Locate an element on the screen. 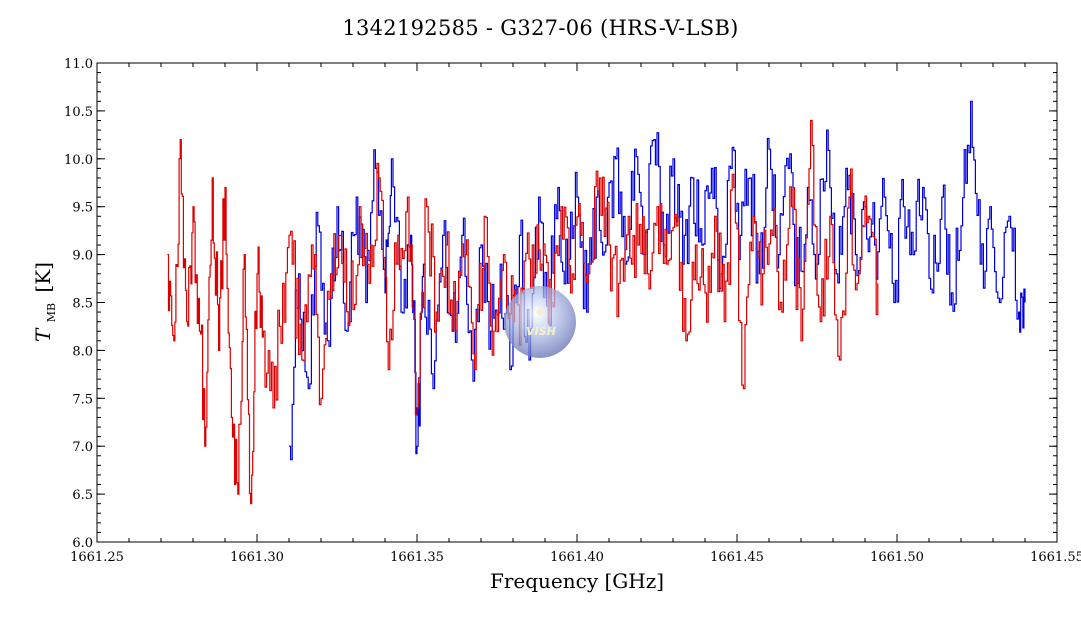 Image resolution: width=1081 pixels, height=618 pixels. svg-text: T MB [K] is located at coordinates (45, 302).